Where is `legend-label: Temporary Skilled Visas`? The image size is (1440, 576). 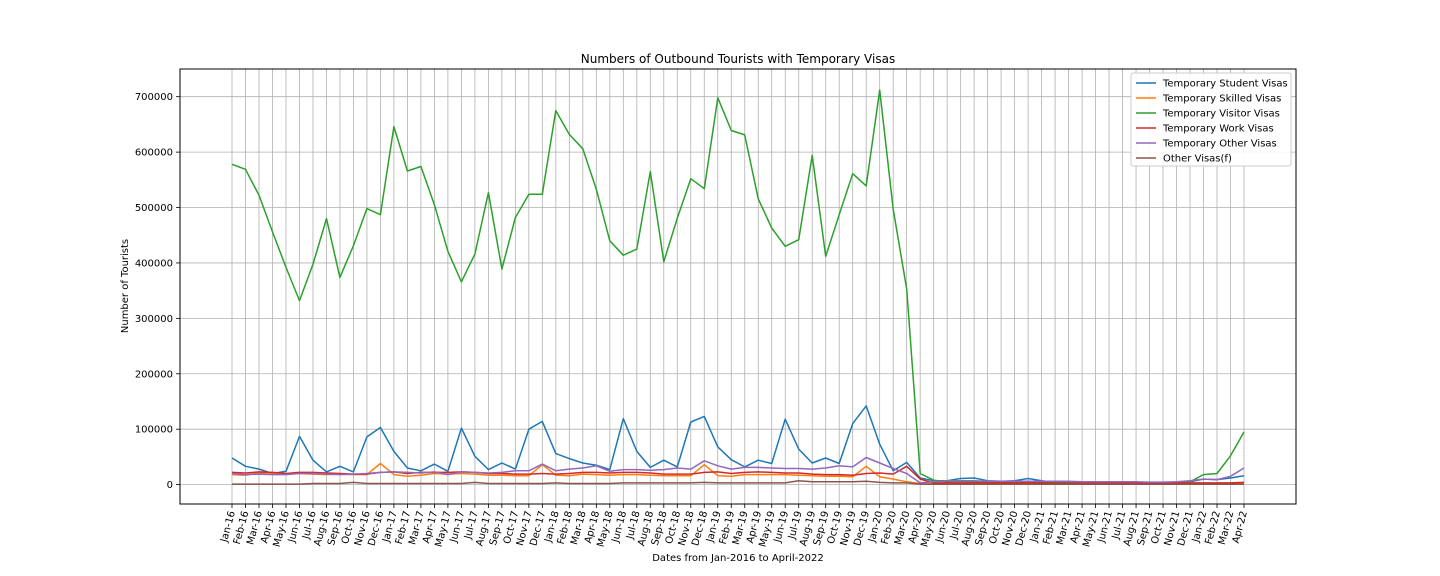 legend-label: Temporary Skilled Visas is located at coordinates (1221, 99).